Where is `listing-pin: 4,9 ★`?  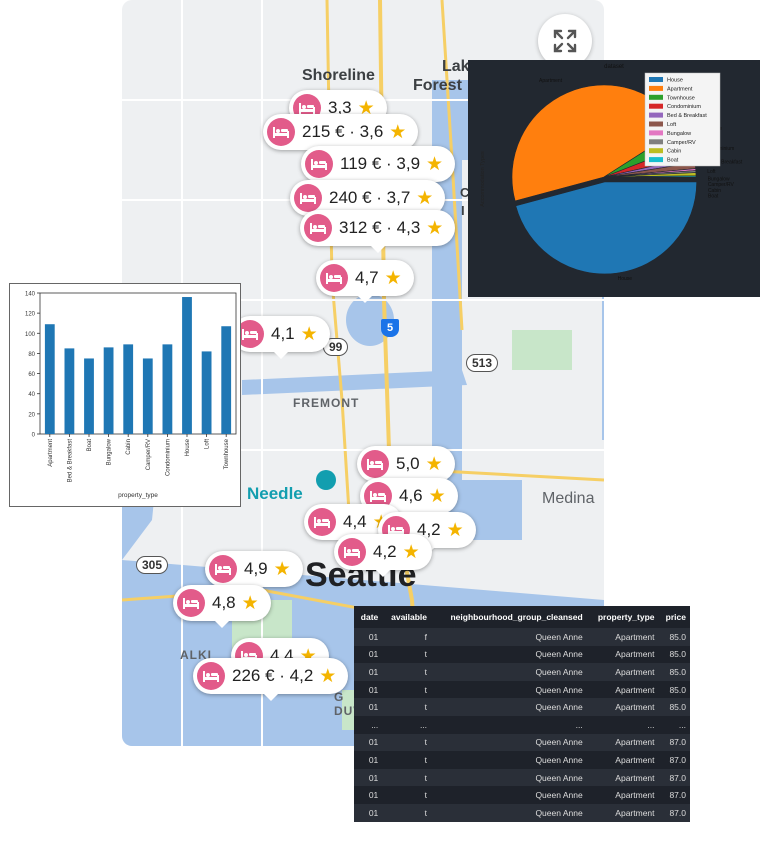
listing-pin: 4,9 ★ is located at coordinates (254, 572).